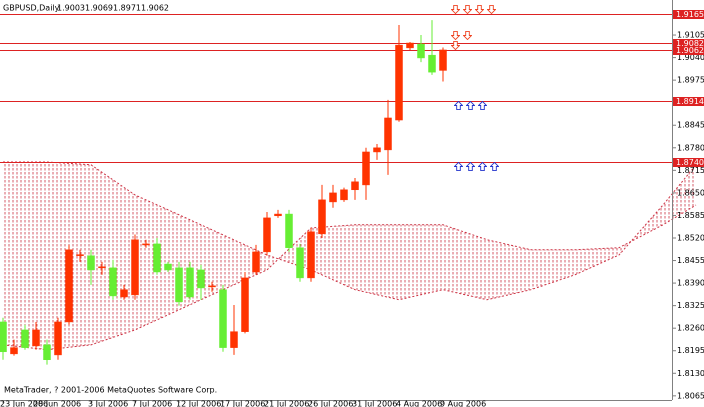 This screenshot has width=704, height=407. I want to click on level-label: 1.8914, so click(690, 101).